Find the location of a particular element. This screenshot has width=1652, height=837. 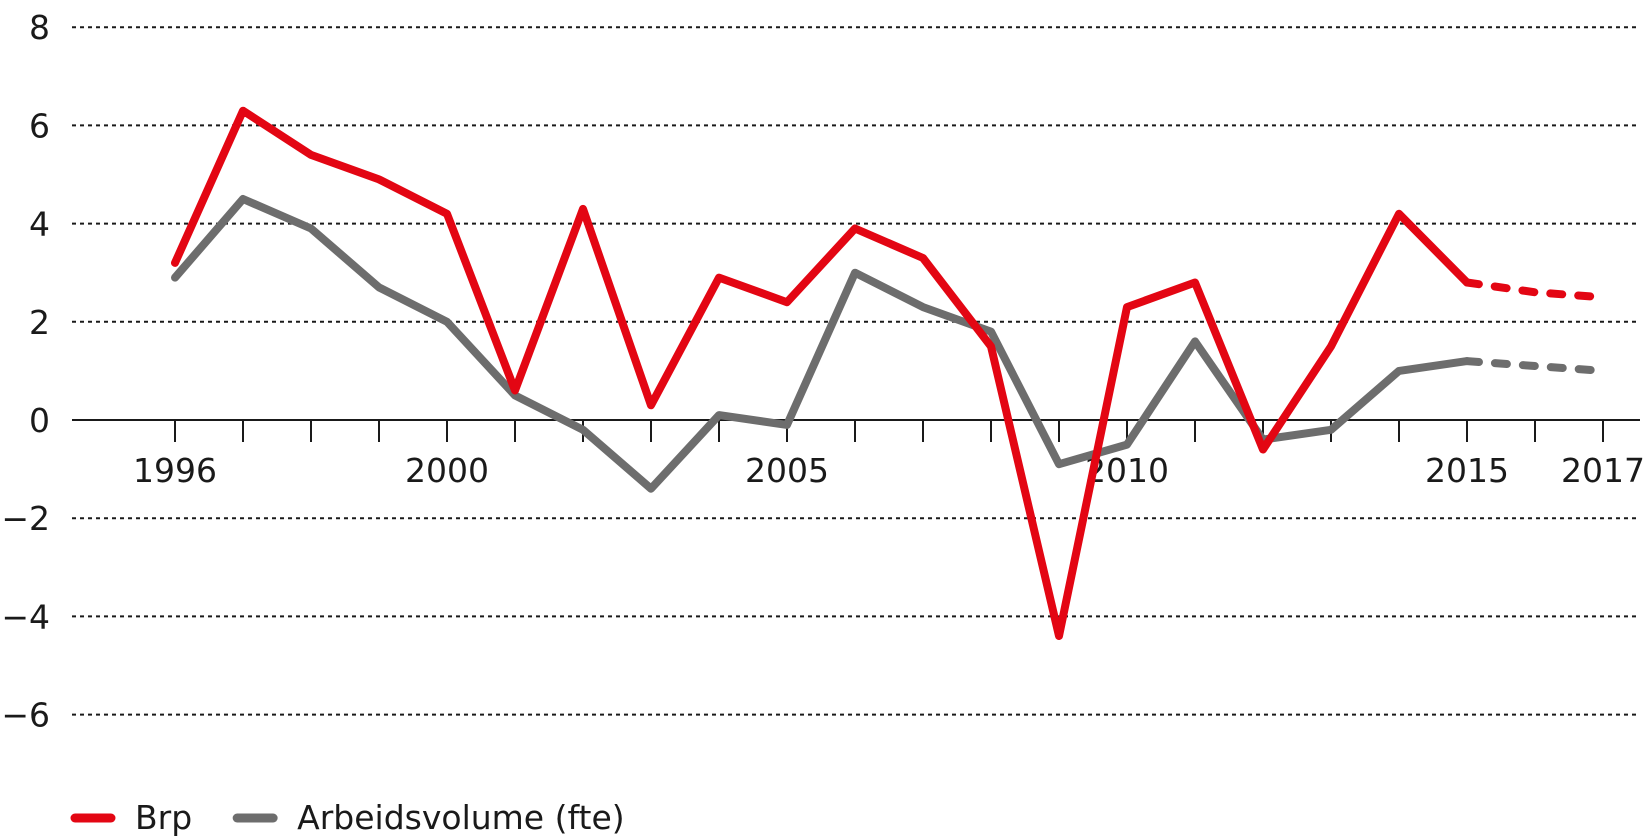

x-tick-label: 2000 is located at coordinates (447, 470).